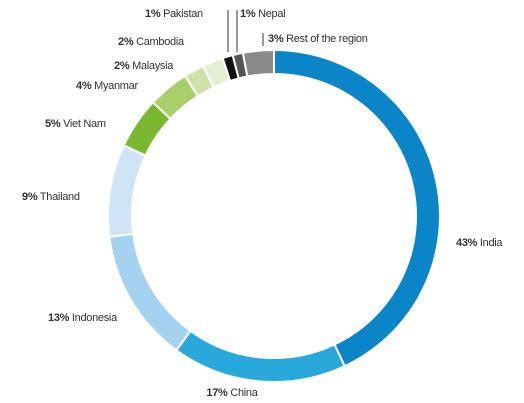 This screenshot has width=524, height=403. What do you see at coordinates (467, 243) in the screenshot?
I see `slice-value-label: 43%` at bounding box center [467, 243].